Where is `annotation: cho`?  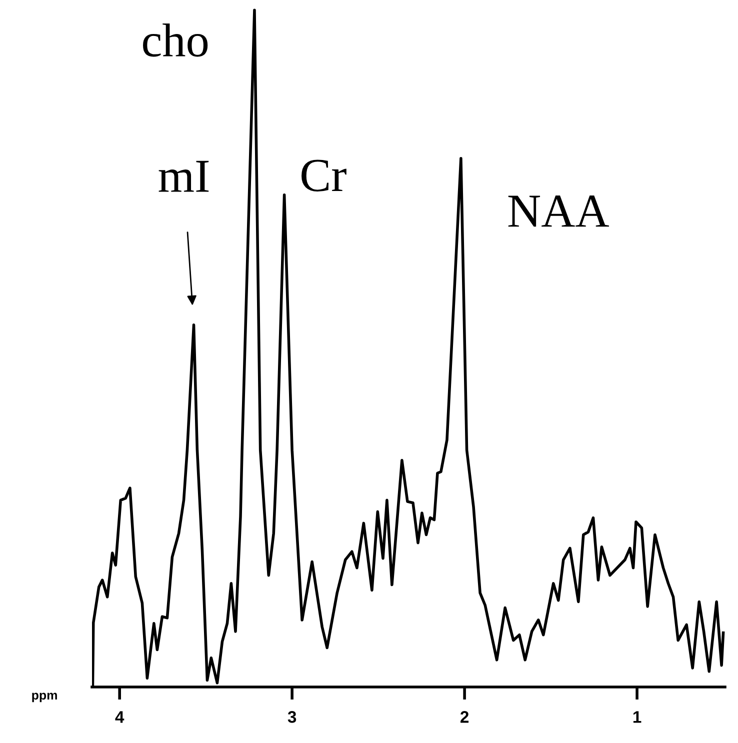
annotation: cho is located at coordinates (175, 40).